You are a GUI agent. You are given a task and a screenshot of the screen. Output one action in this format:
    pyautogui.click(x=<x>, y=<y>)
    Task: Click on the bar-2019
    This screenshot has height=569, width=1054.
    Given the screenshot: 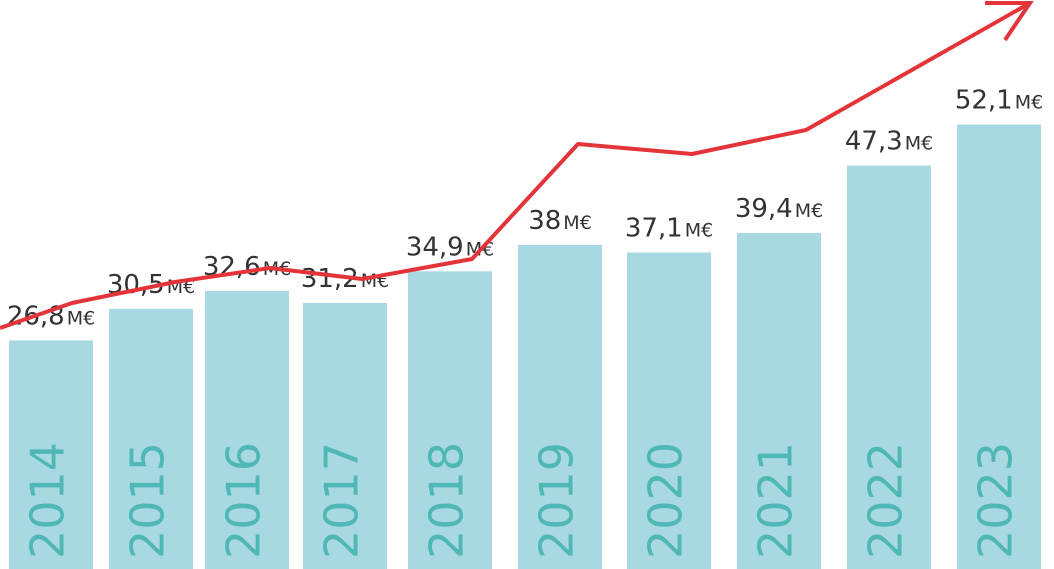 What is the action you would take?
    pyautogui.click(x=560, y=406)
    